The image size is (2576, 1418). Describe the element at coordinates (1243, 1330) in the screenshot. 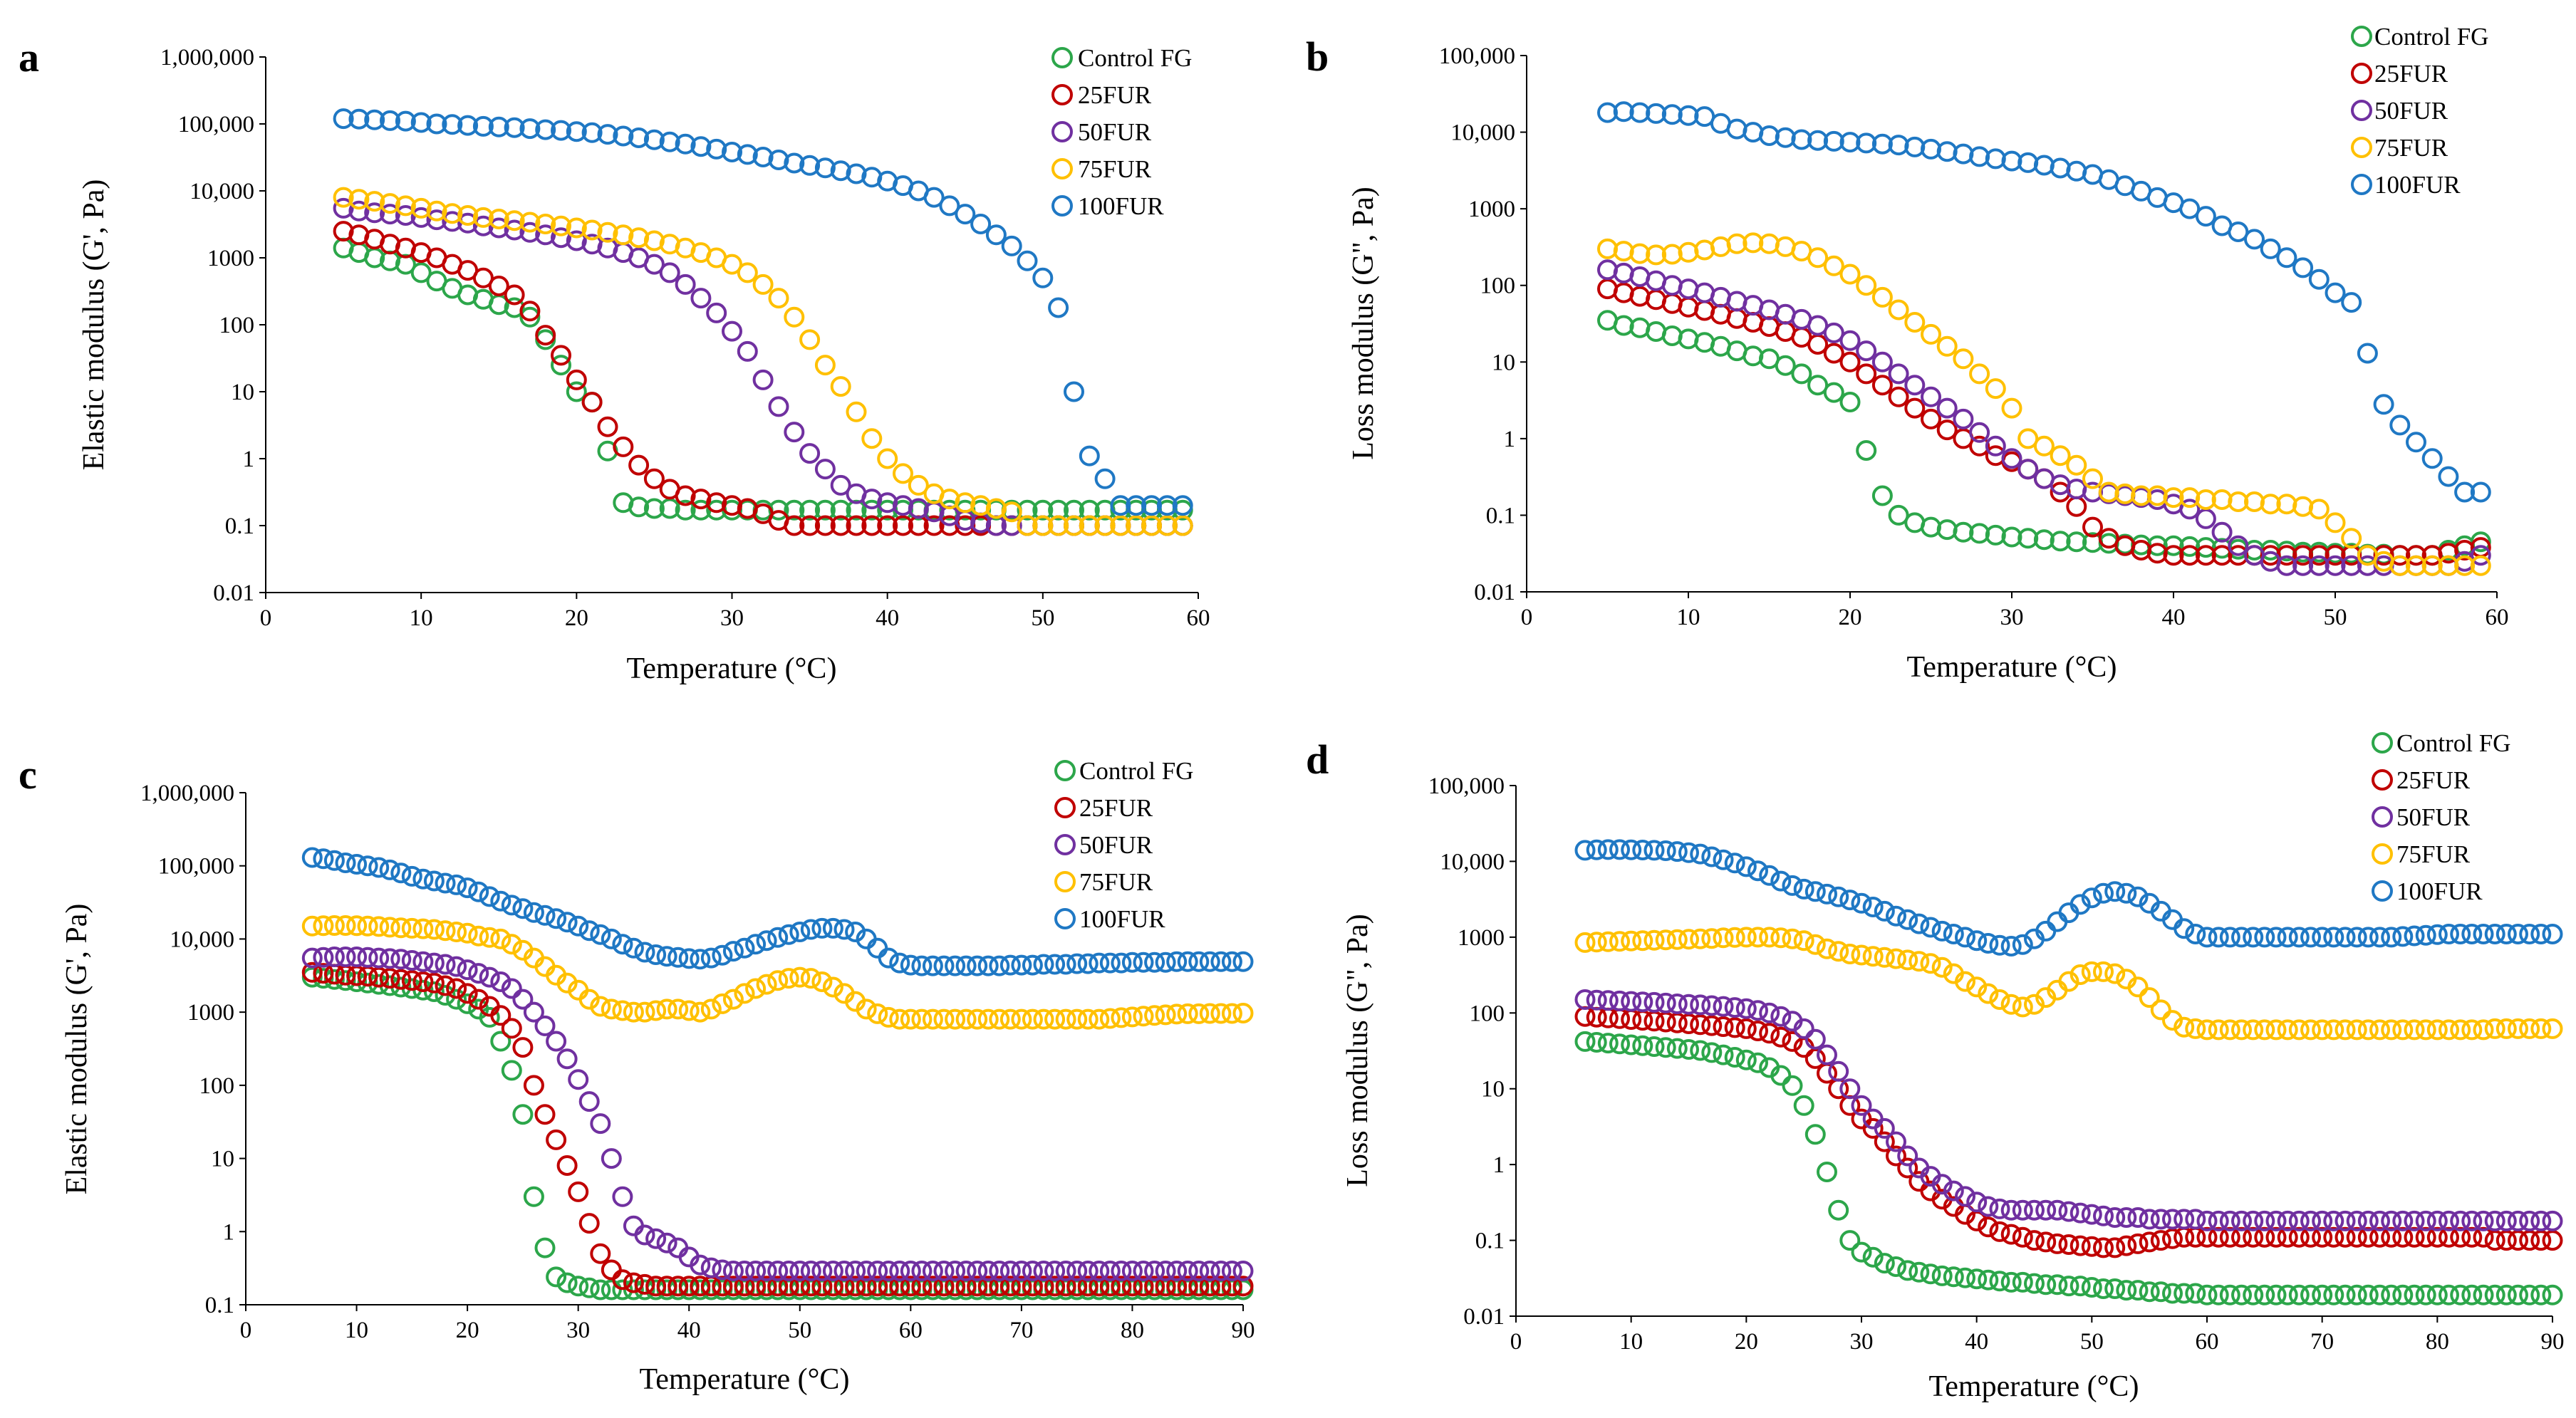

I see `x-tick-label: 90` at that location.